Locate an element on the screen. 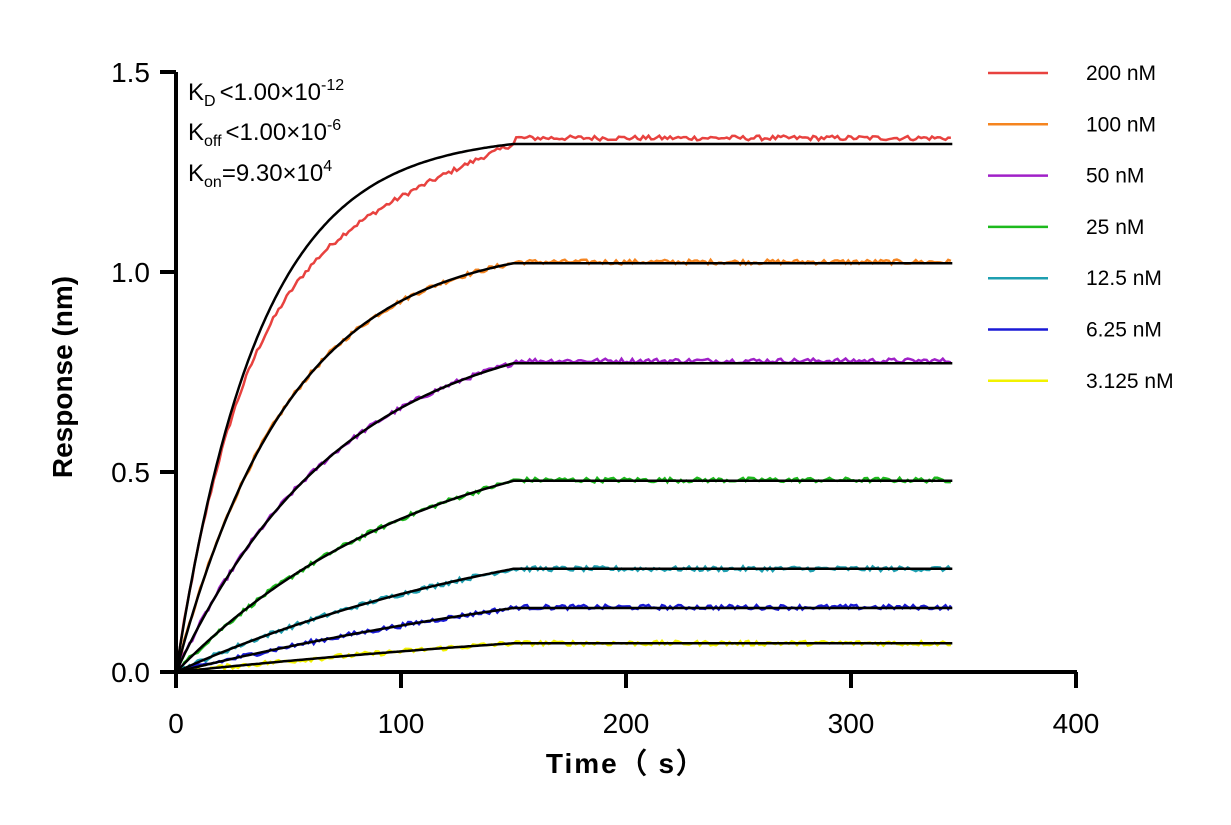 This screenshot has width=1231, height=825. koff-annotation: Koff <1.00×10-6 is located at coordinates (264, 133).